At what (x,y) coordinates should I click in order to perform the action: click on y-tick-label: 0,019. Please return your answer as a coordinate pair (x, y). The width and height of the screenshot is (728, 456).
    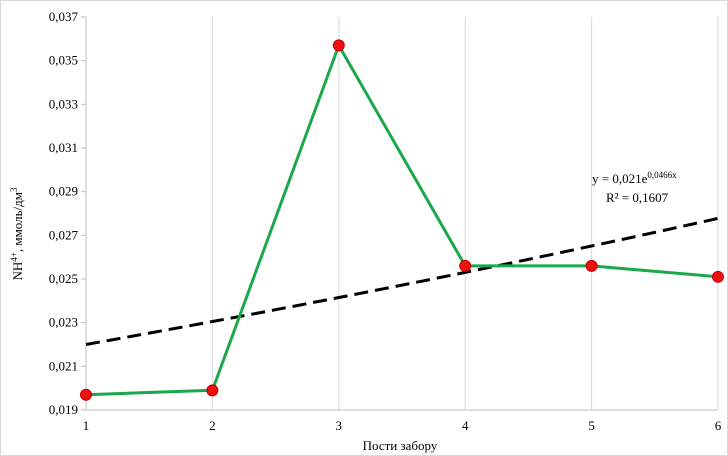
    Looking at the image, I should click on (63, 409).